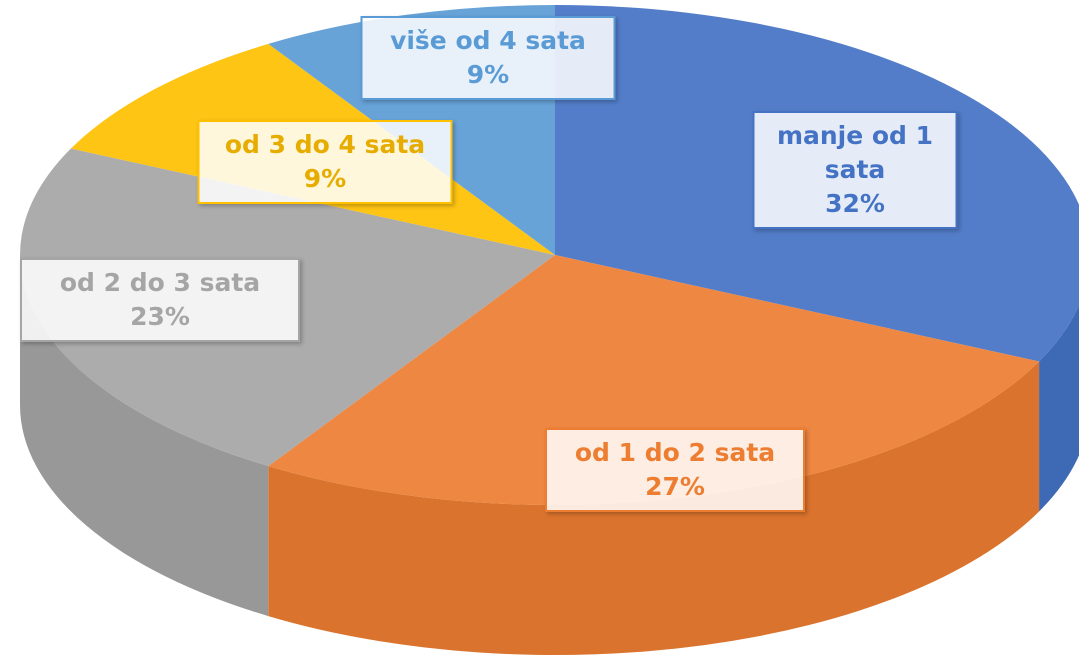  Describe the element at coordinates (675, 470) in the screenshot. I see `data-label: od 1 do 2 sata 27%` at that location.